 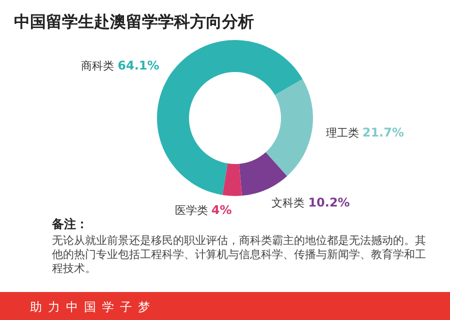 What do you see at coordinates (344, 133) in the screenshot?
I see `slice-label: 理工类` at bounding box center [344, 133].